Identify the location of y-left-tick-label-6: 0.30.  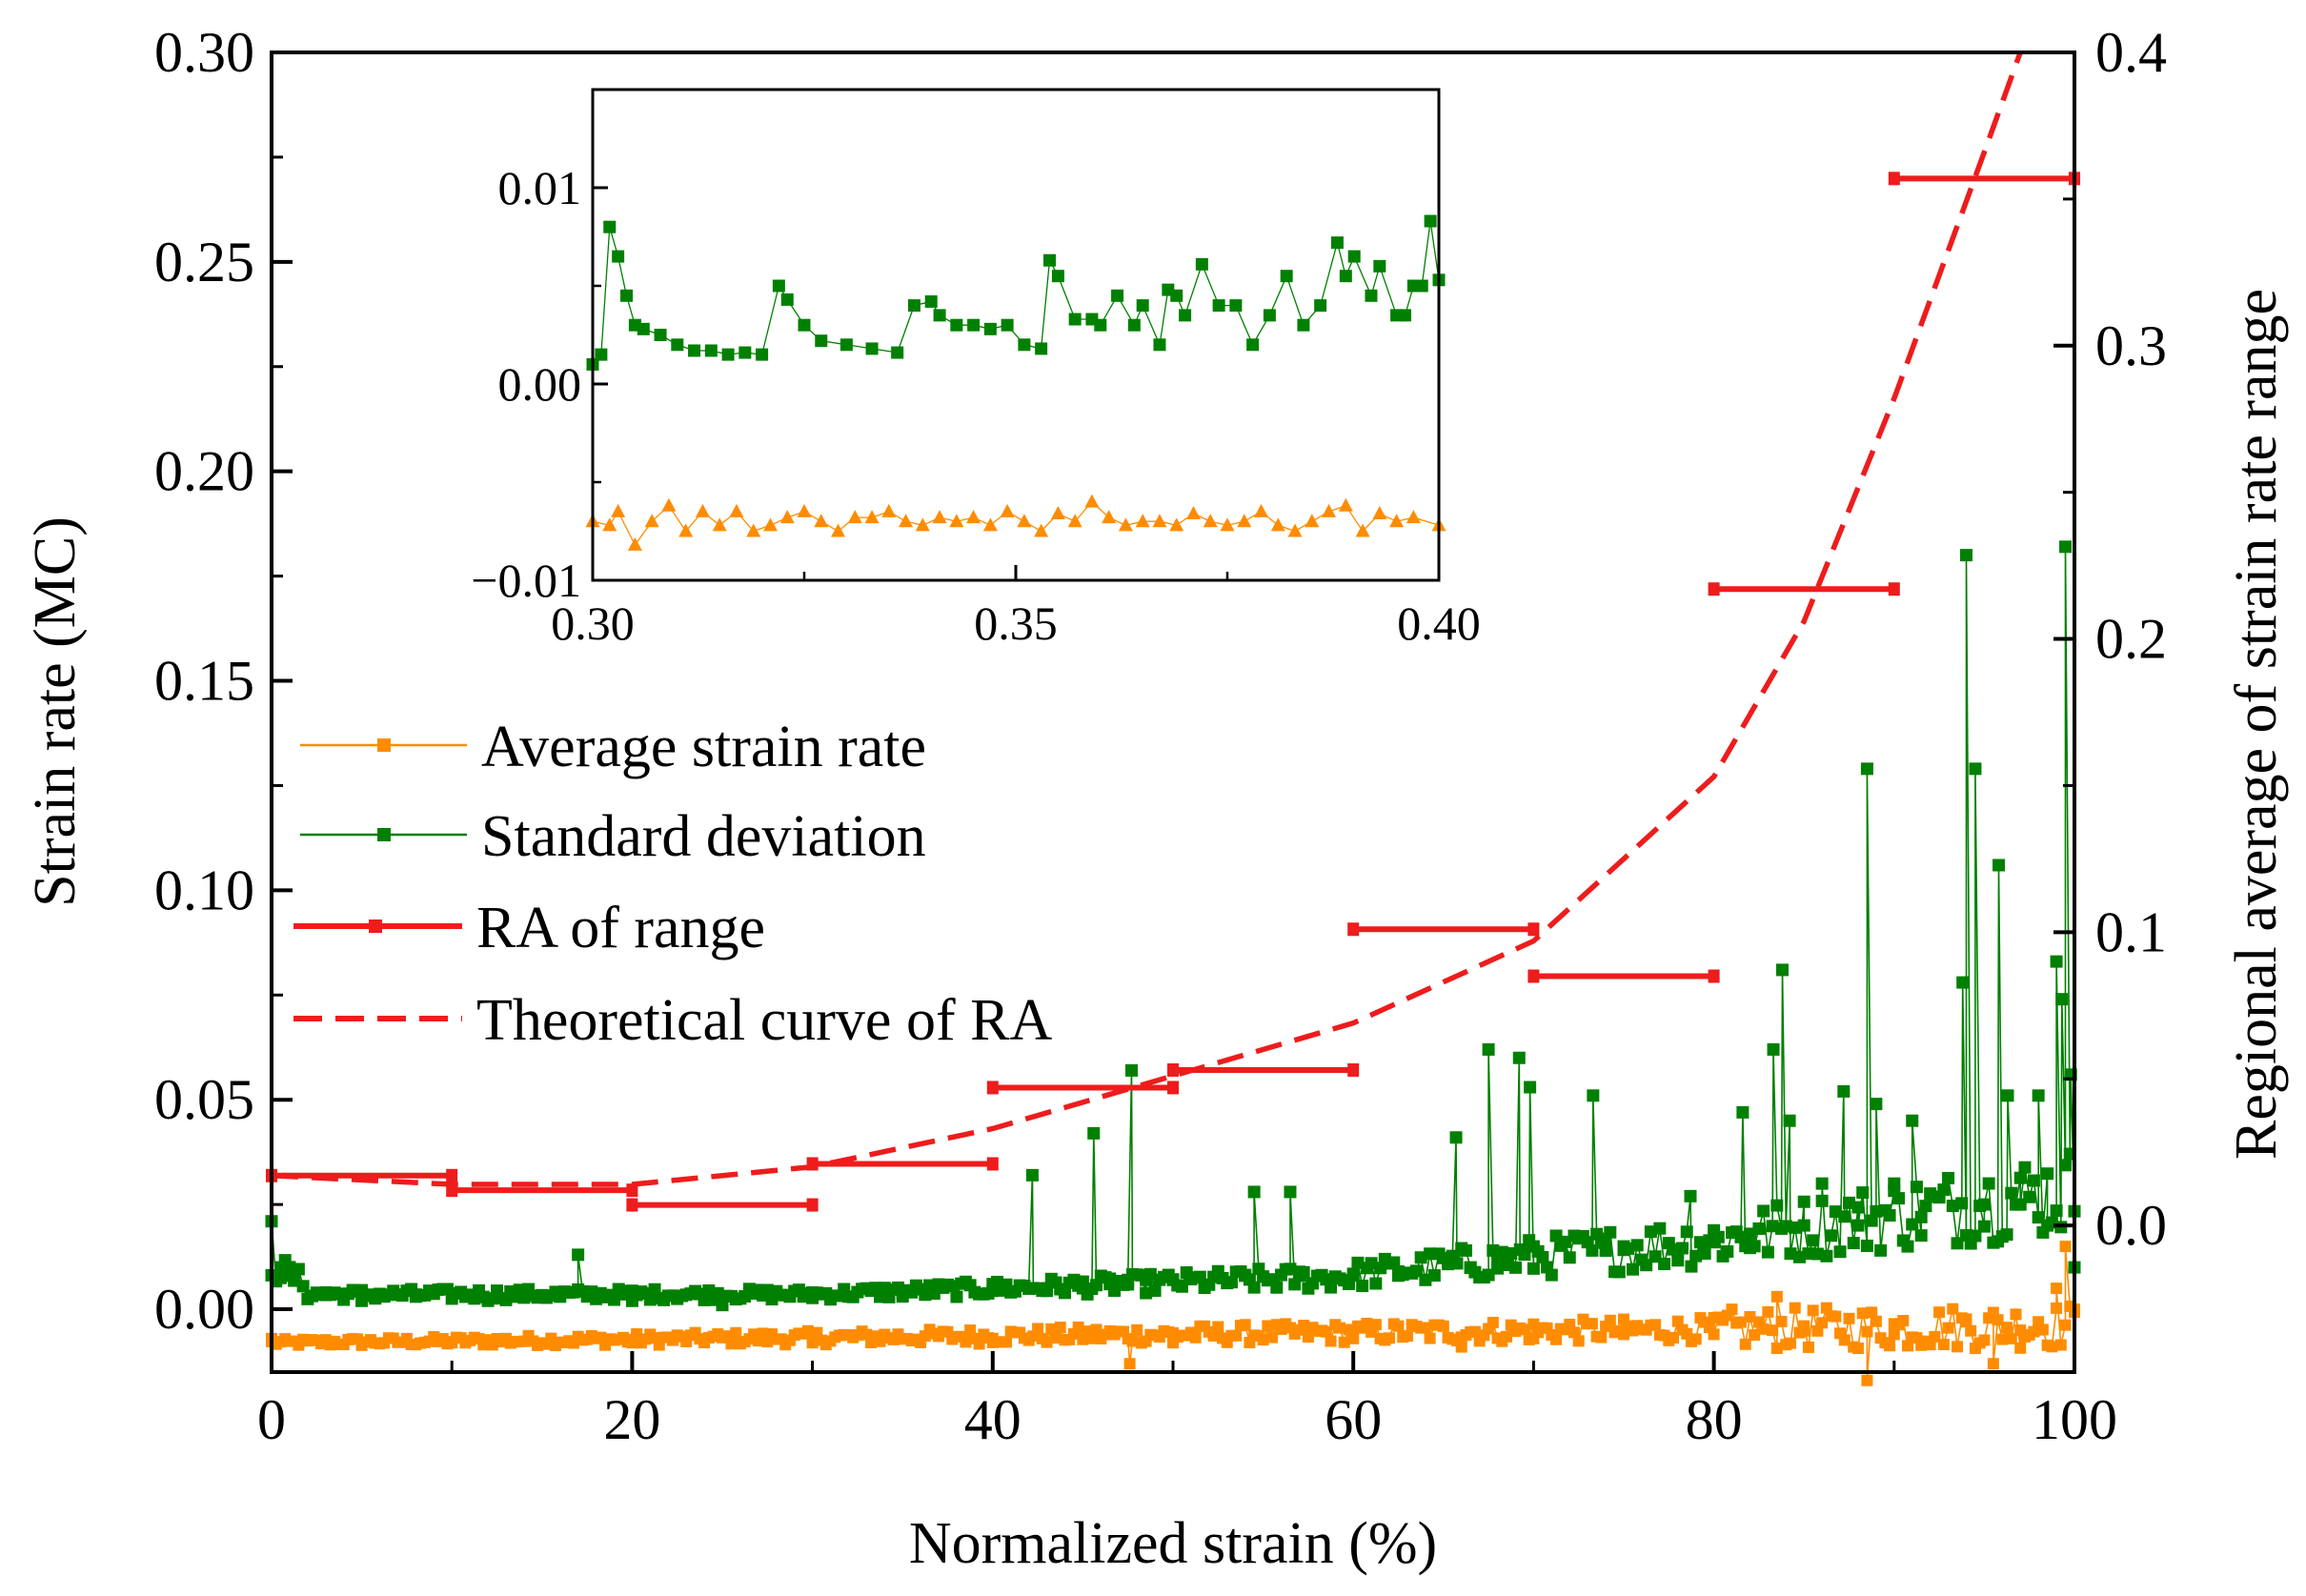
(204, 52).